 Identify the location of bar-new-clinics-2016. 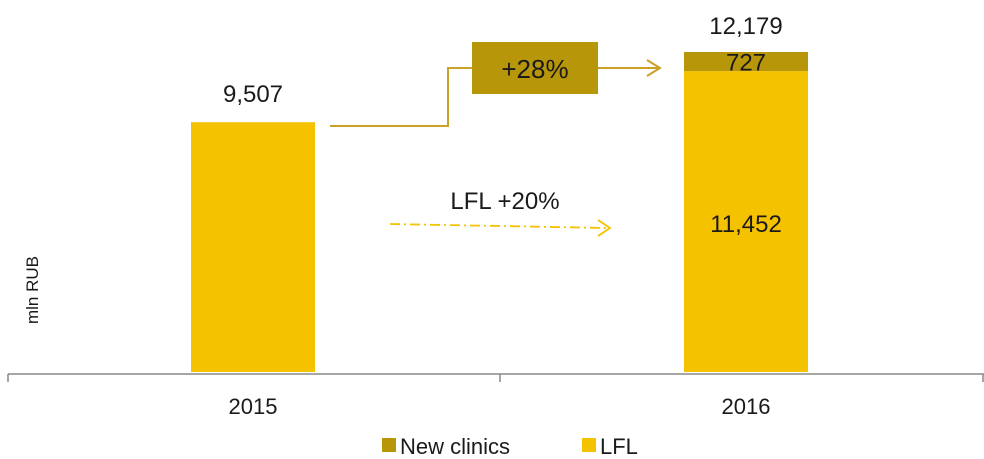
(746, 62).